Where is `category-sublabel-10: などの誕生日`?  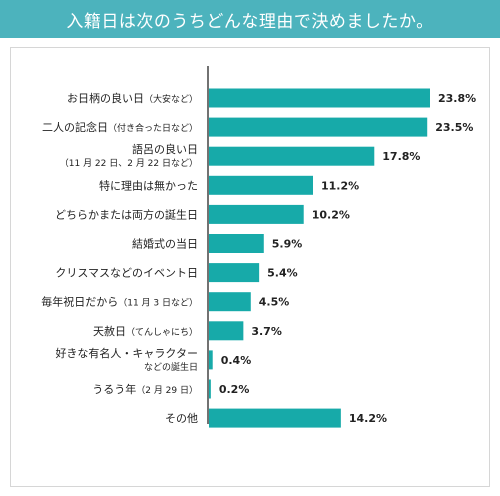 category-sublabel-10: などの誕生日 is located at coordinates (171, 367).